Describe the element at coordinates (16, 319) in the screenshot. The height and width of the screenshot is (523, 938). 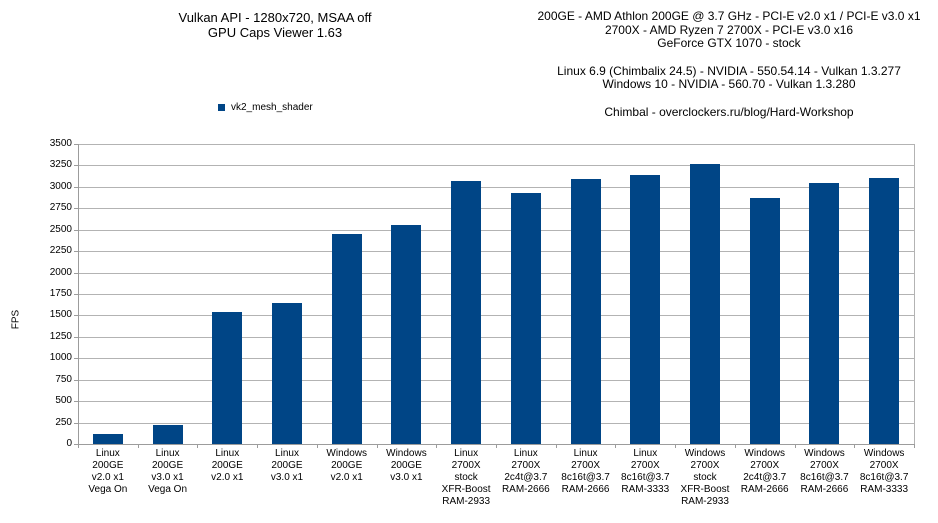
I see `y-axis-title: FPS` at that location.